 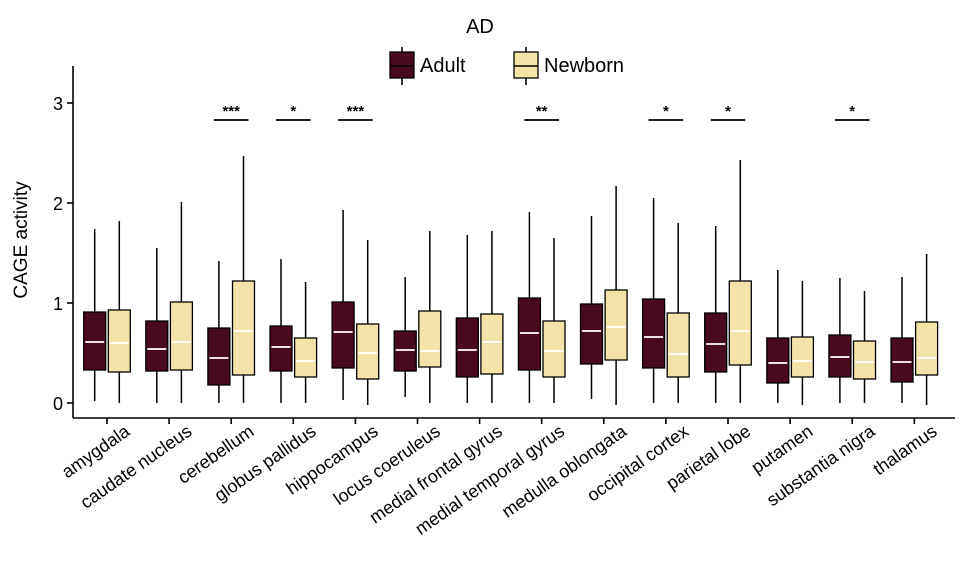 What do you see at coordinates (526, 65) in the screenshot?
I see `legend-newborn-swatch` at bounding box center [526, 65].